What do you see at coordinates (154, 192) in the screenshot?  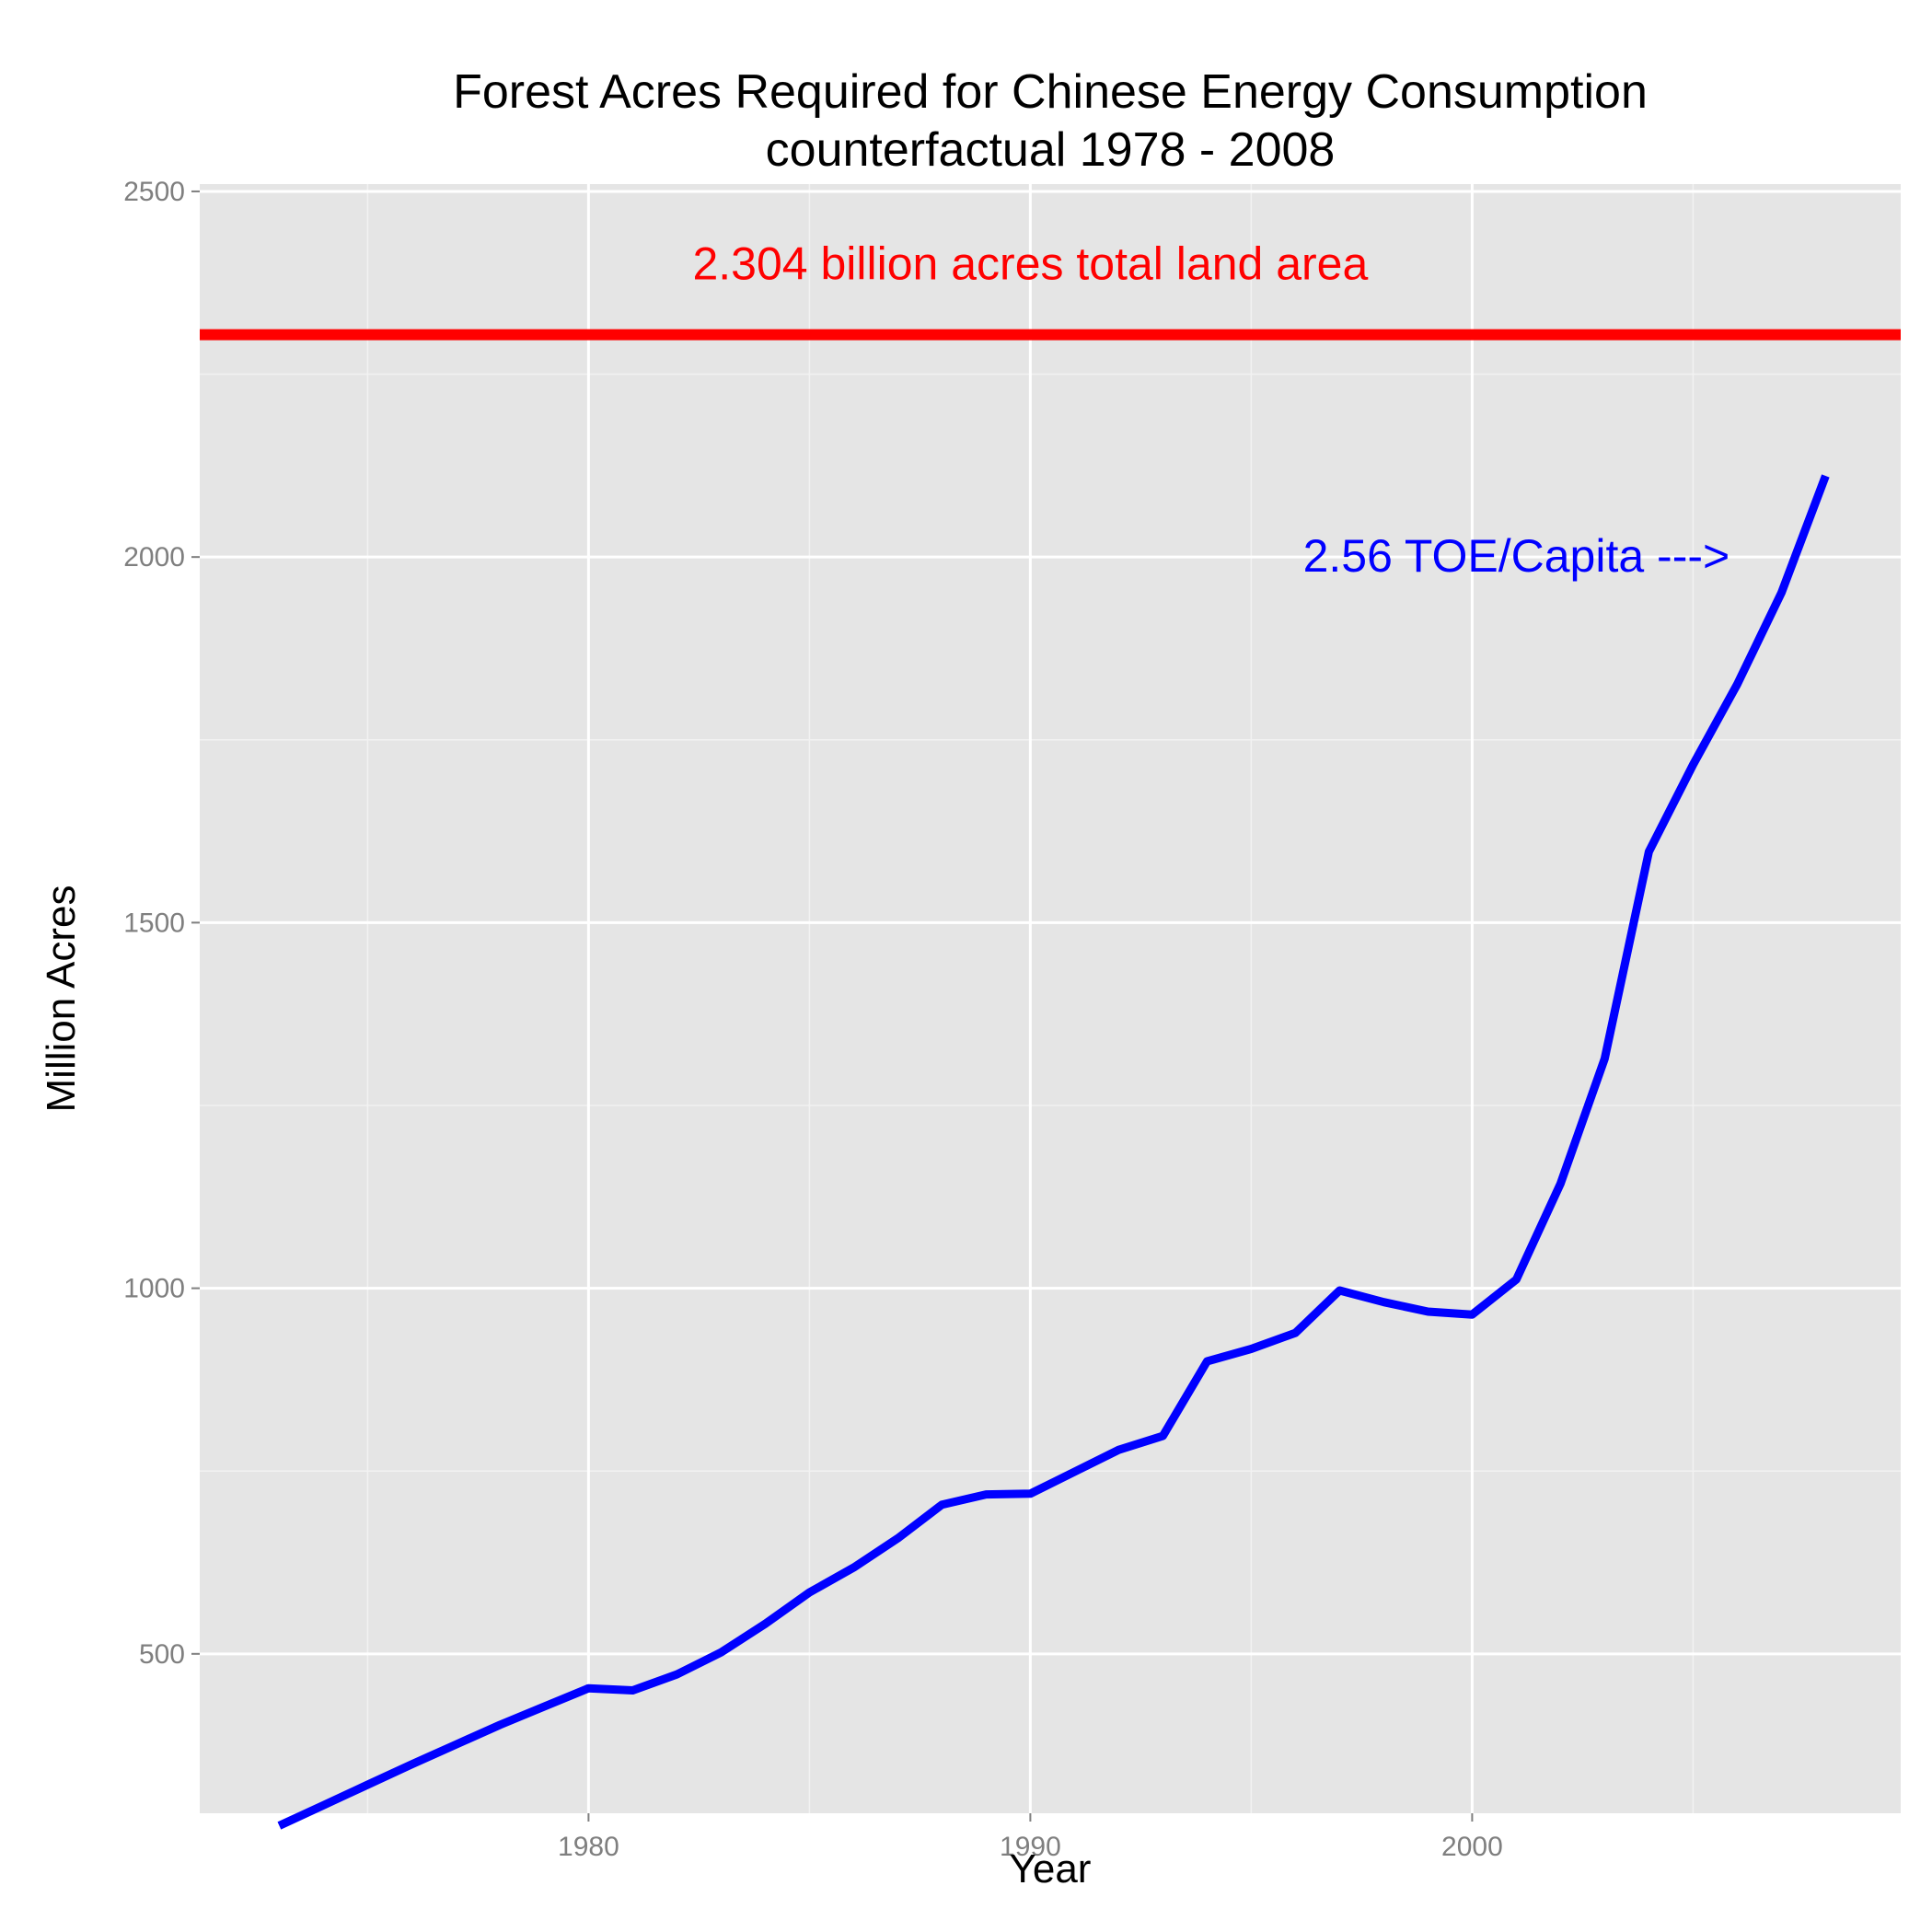 I see `y-tick-label: 2500` at bounding box center [154, 192].